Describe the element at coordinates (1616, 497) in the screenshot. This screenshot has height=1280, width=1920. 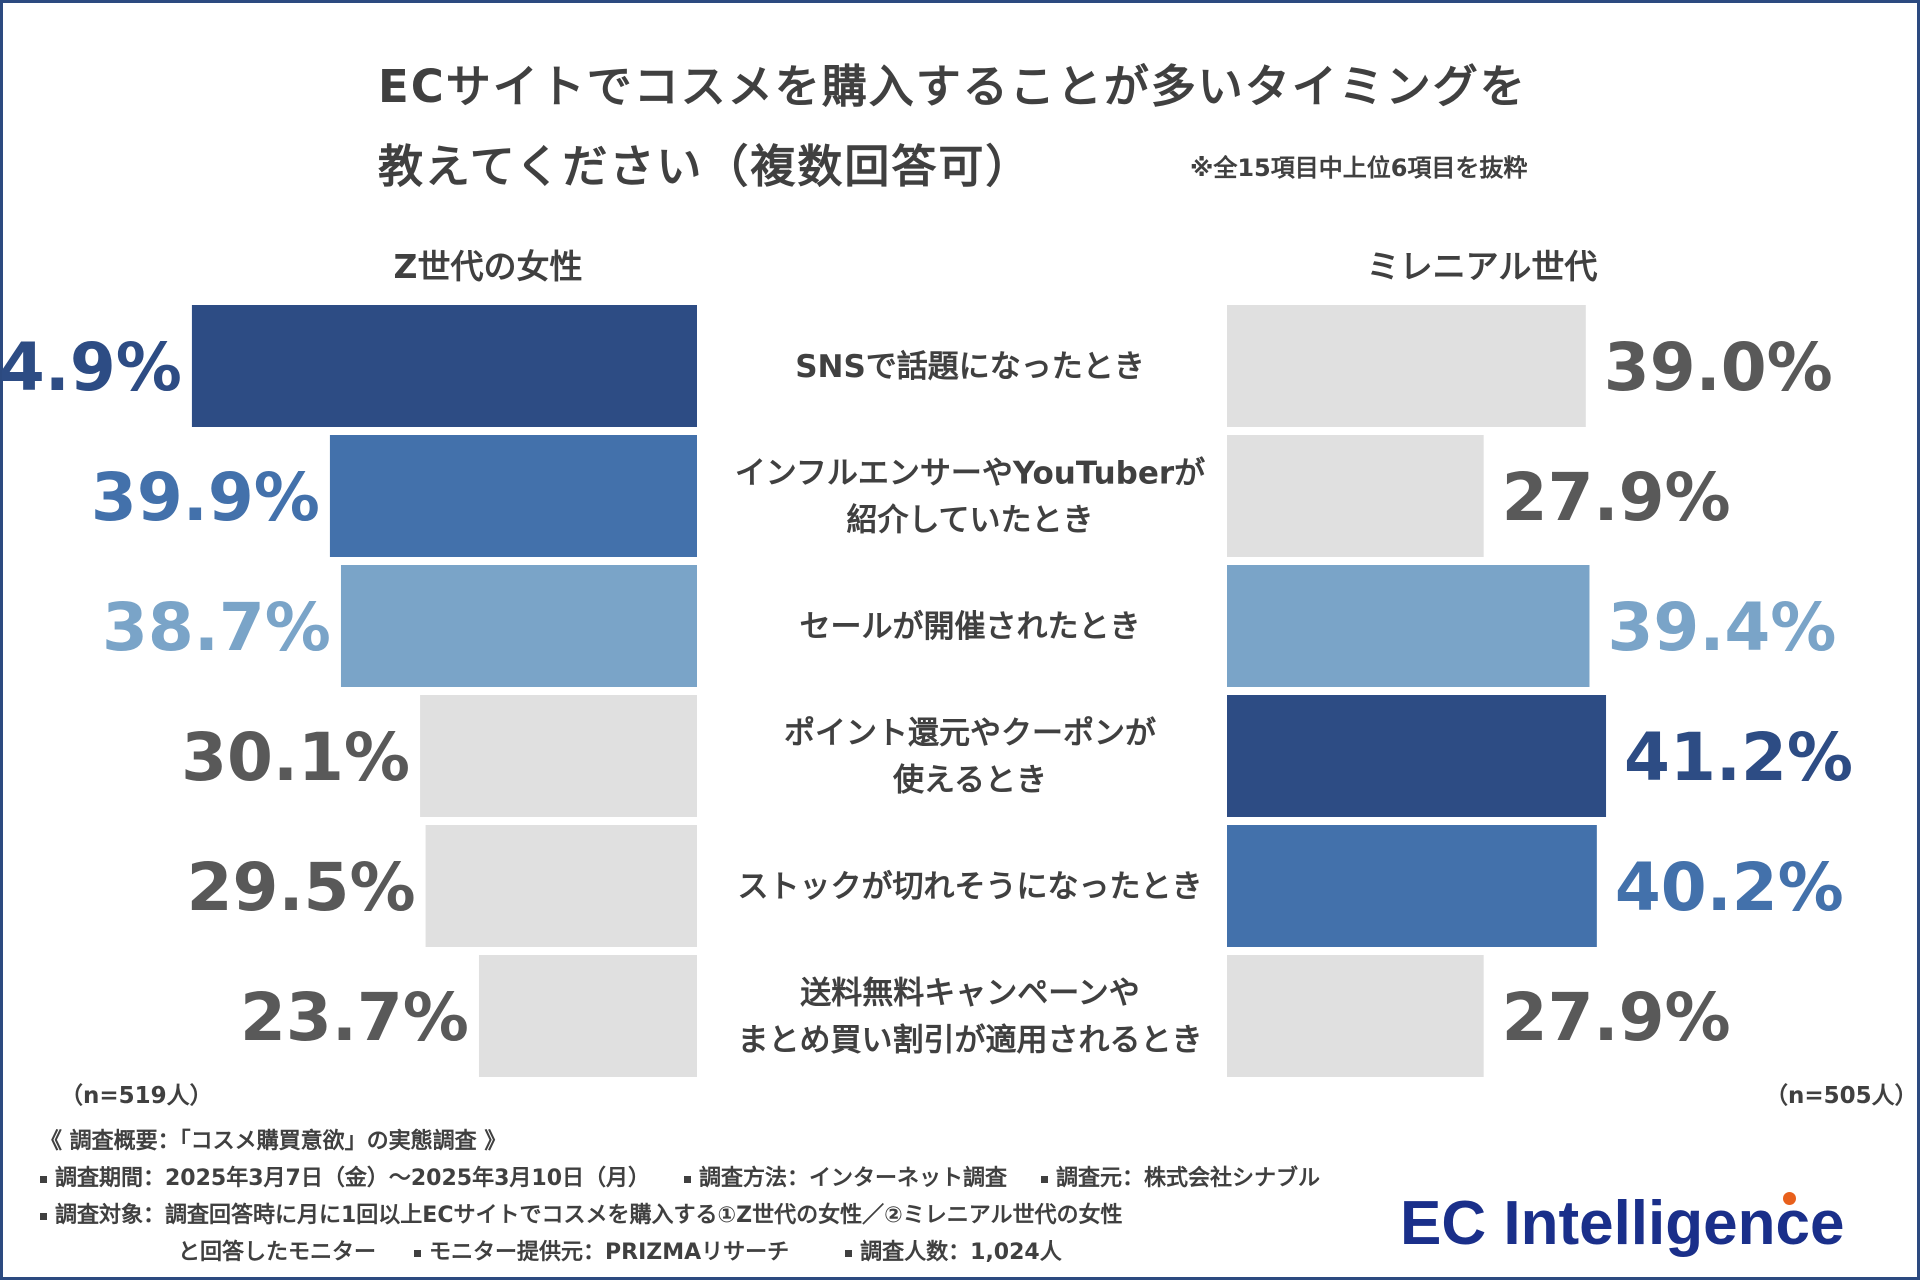
I see `value-label-right-1: 27.9%` at that location.